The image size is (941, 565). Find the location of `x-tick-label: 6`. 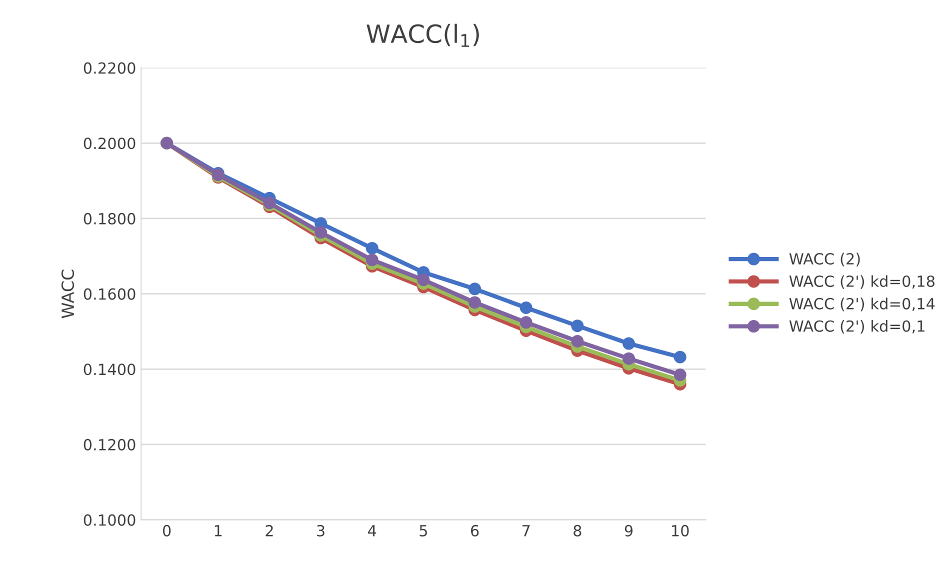

x-tick-label: 6 is located at coordinates (474, 530).